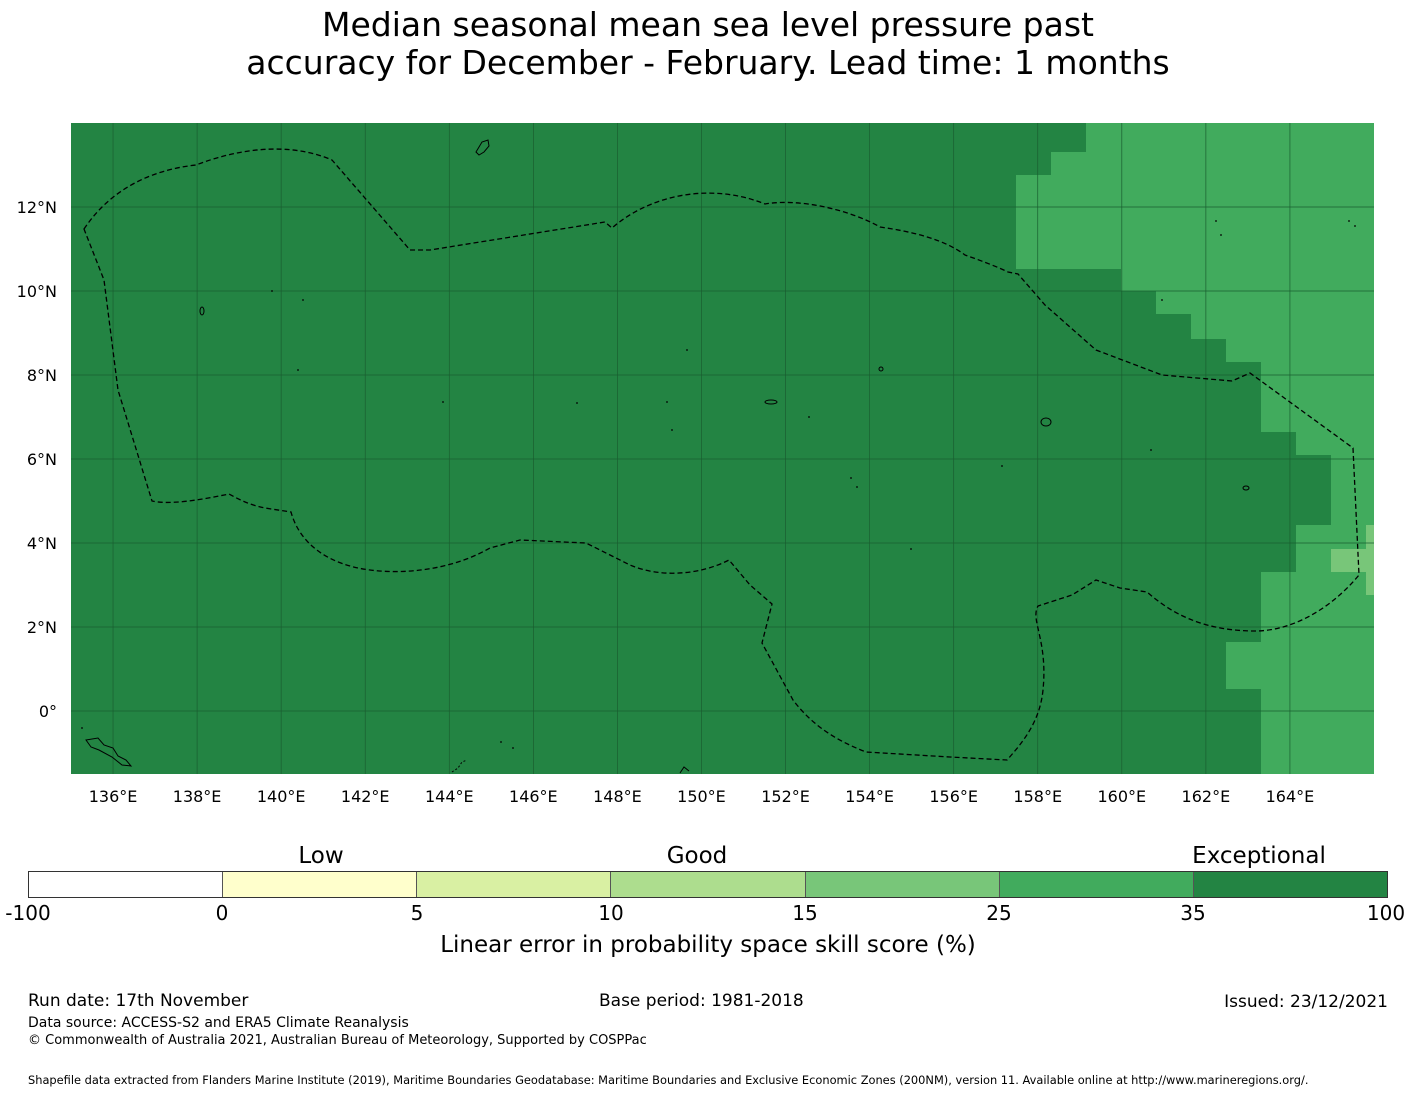 The height and width of the screenshot is (1095, 1416). What do you see at coordinates (138, 1001) in the screenshot?
I see `run-date: Run date: 17th November` at bounding box center [138, 1001].